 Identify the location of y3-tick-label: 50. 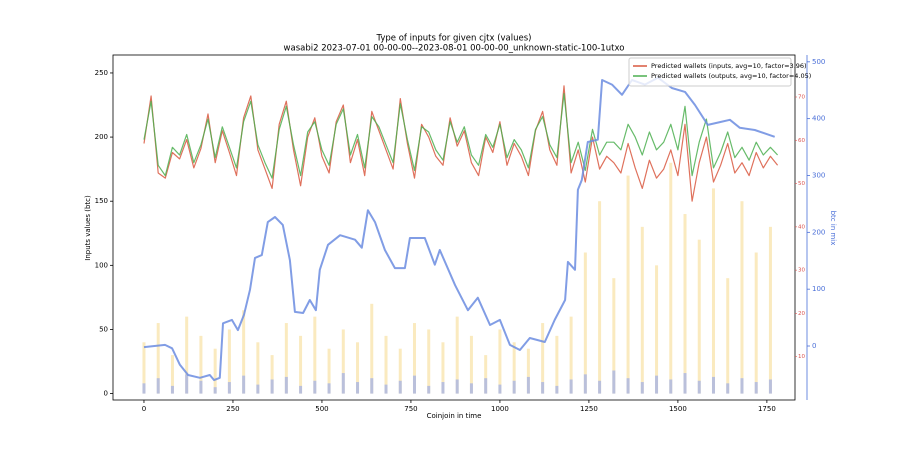
(801, 184).